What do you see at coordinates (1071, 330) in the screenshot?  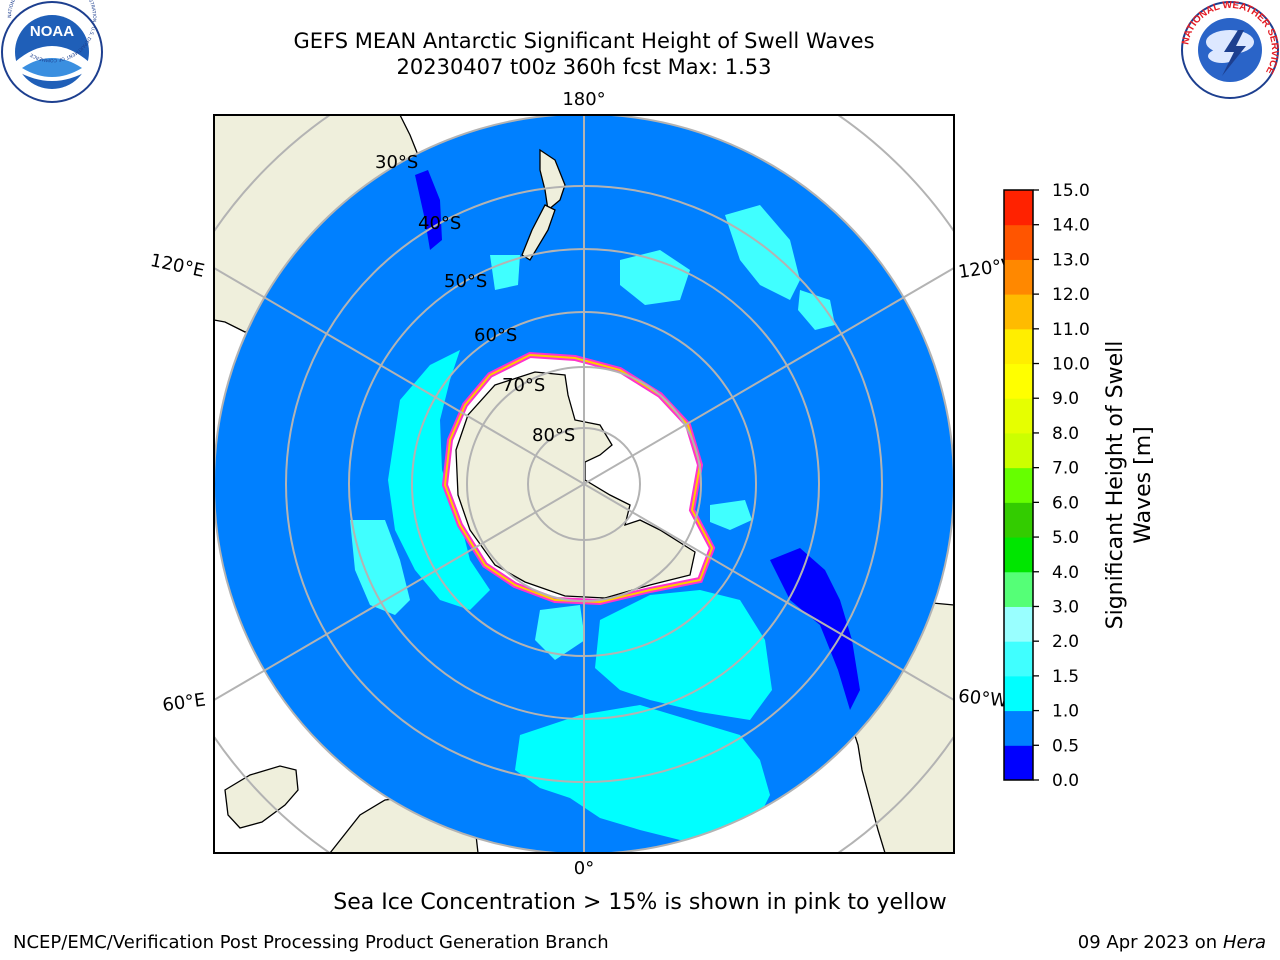 I see `colorbar-tick-label: 11.0` at bounding box center [1071, 330].